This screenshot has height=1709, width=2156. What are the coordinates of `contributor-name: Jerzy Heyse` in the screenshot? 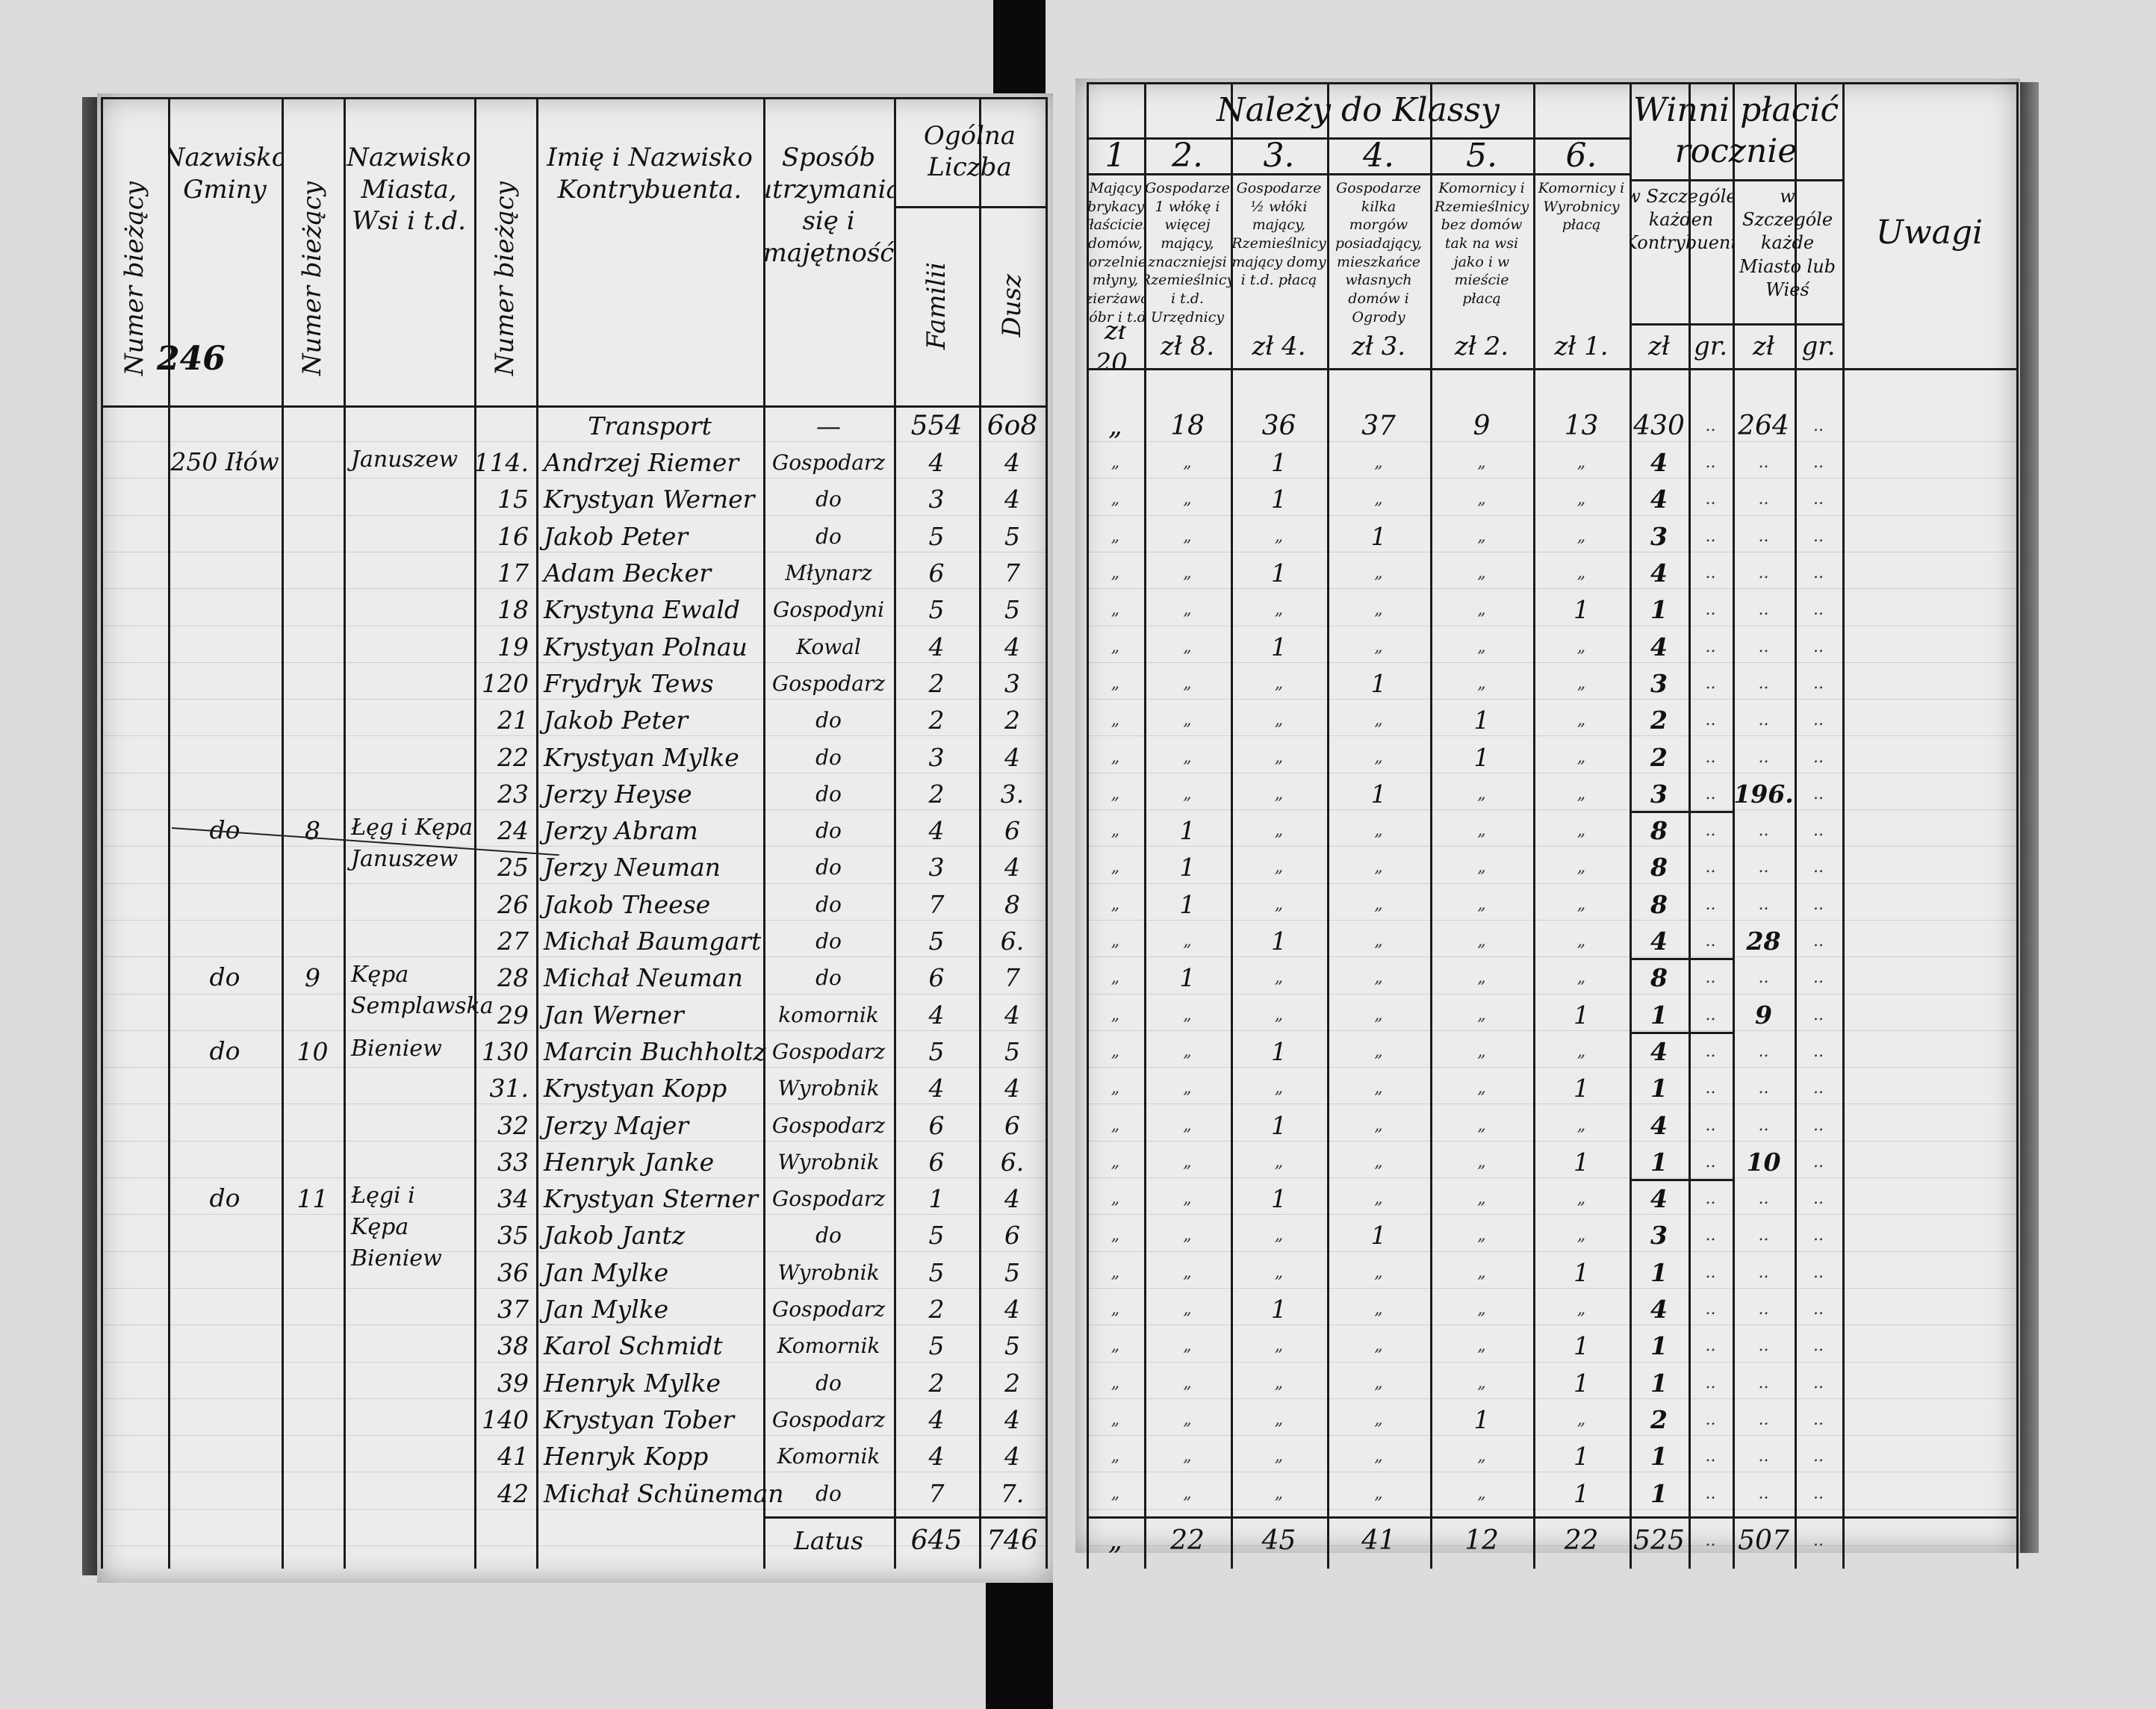 It's located at (618, 794).